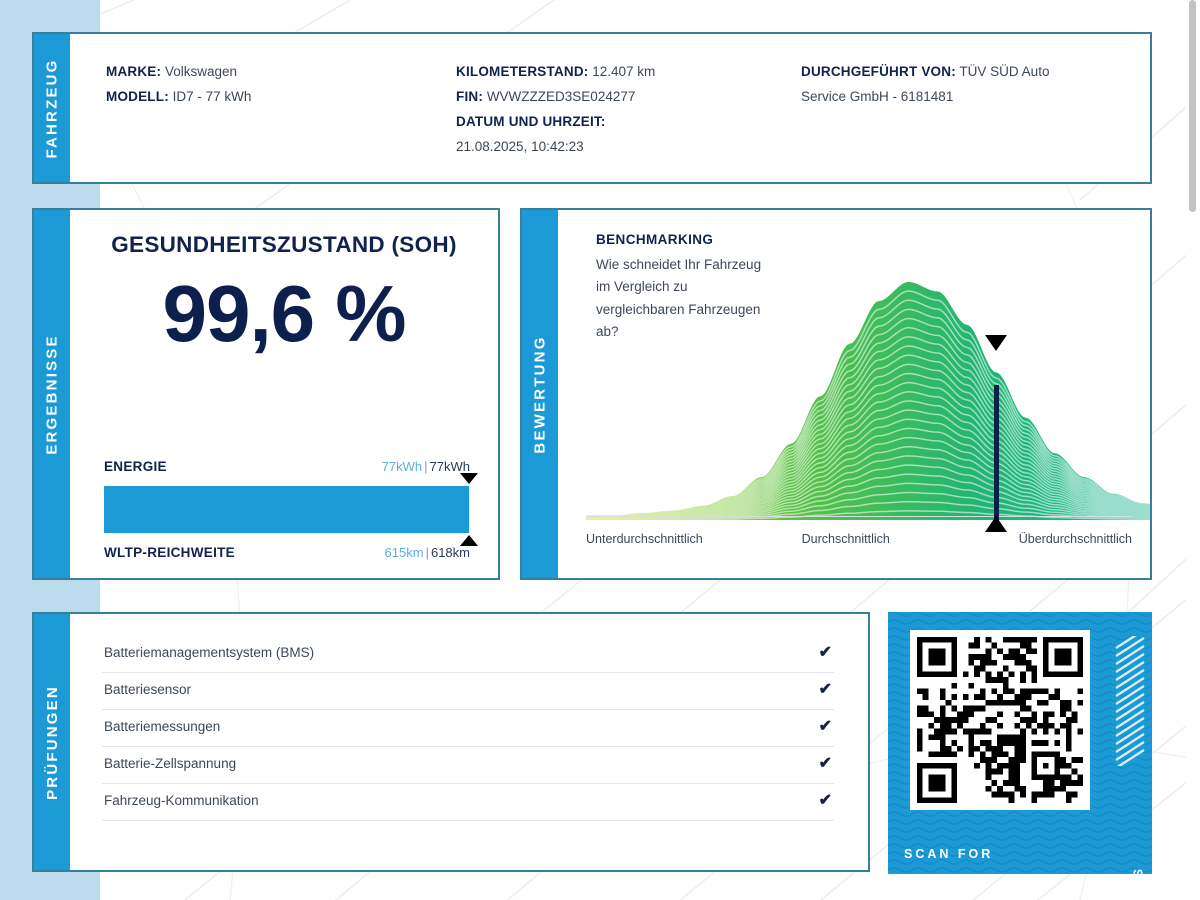 This screenshot has height=900, width=1200. Describe the element at coordinates (520, 146) in the screenshot. I see `vehicle-datum-value: 21.08.2025, 10:42:23` at that location.